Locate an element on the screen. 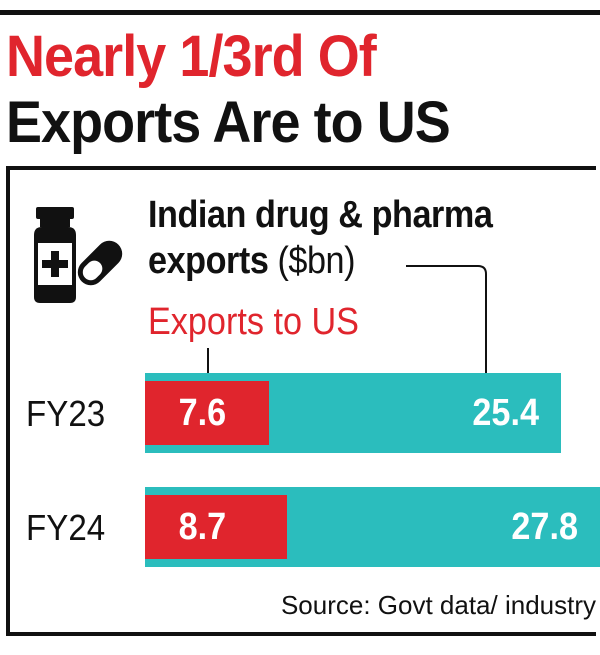 Image resolution: width=600 pixels, height=655 pixels. medicine-bottle-and-pill-icon is located at coordinates (78, 255).